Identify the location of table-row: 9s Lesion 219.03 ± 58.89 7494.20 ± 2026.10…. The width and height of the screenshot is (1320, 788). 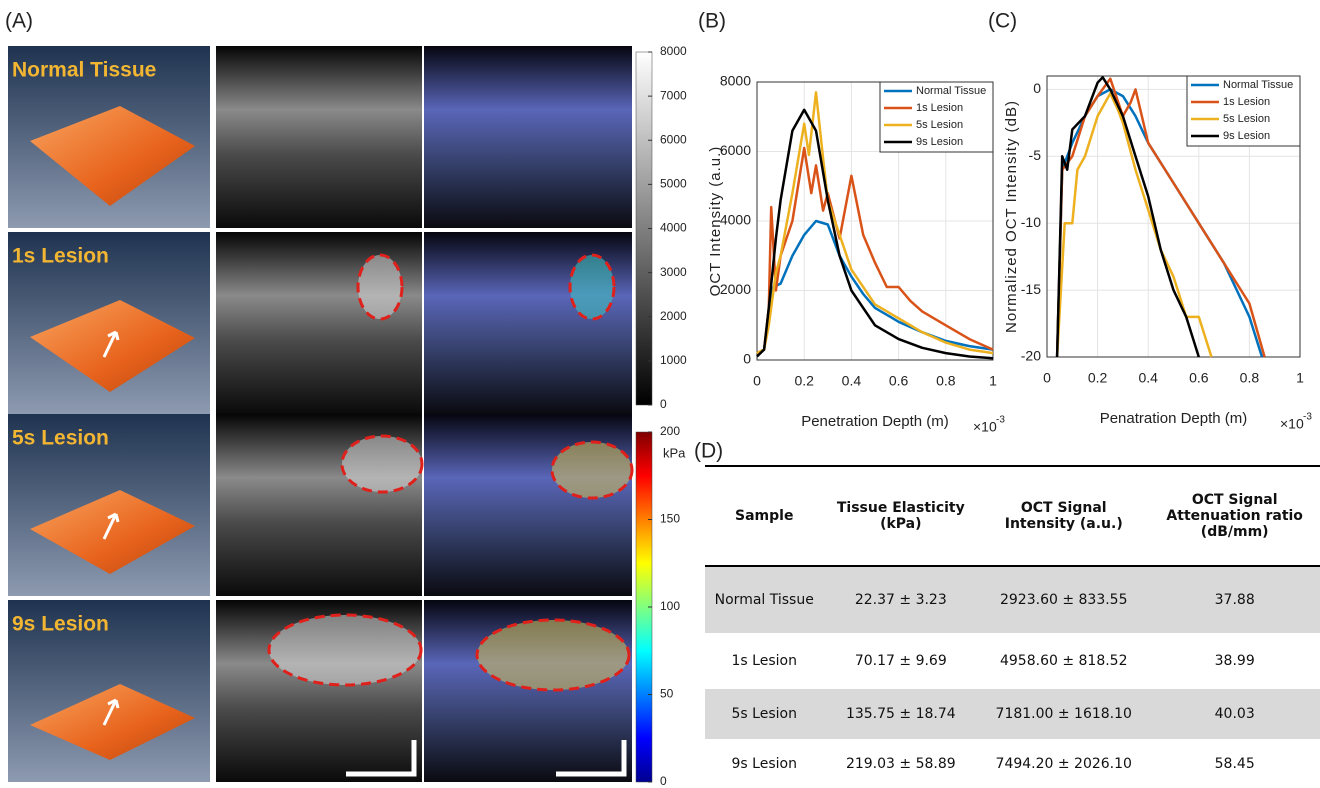
(1012, 763).